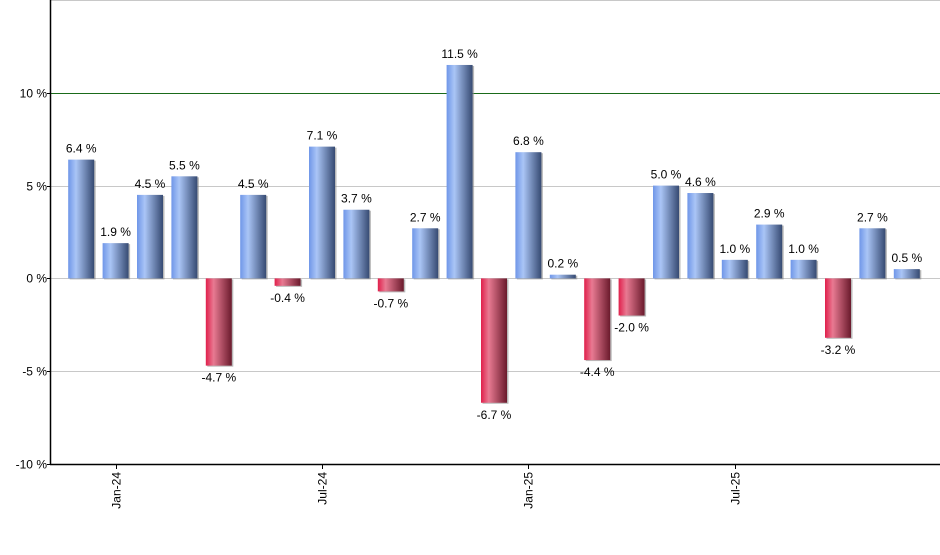 The width and height of the screenshot is (940, 555). What do you see at coordinates (218, 378) in the screenshot?
I see `data-label: -4.7 %` at bounding box center [218, 378].